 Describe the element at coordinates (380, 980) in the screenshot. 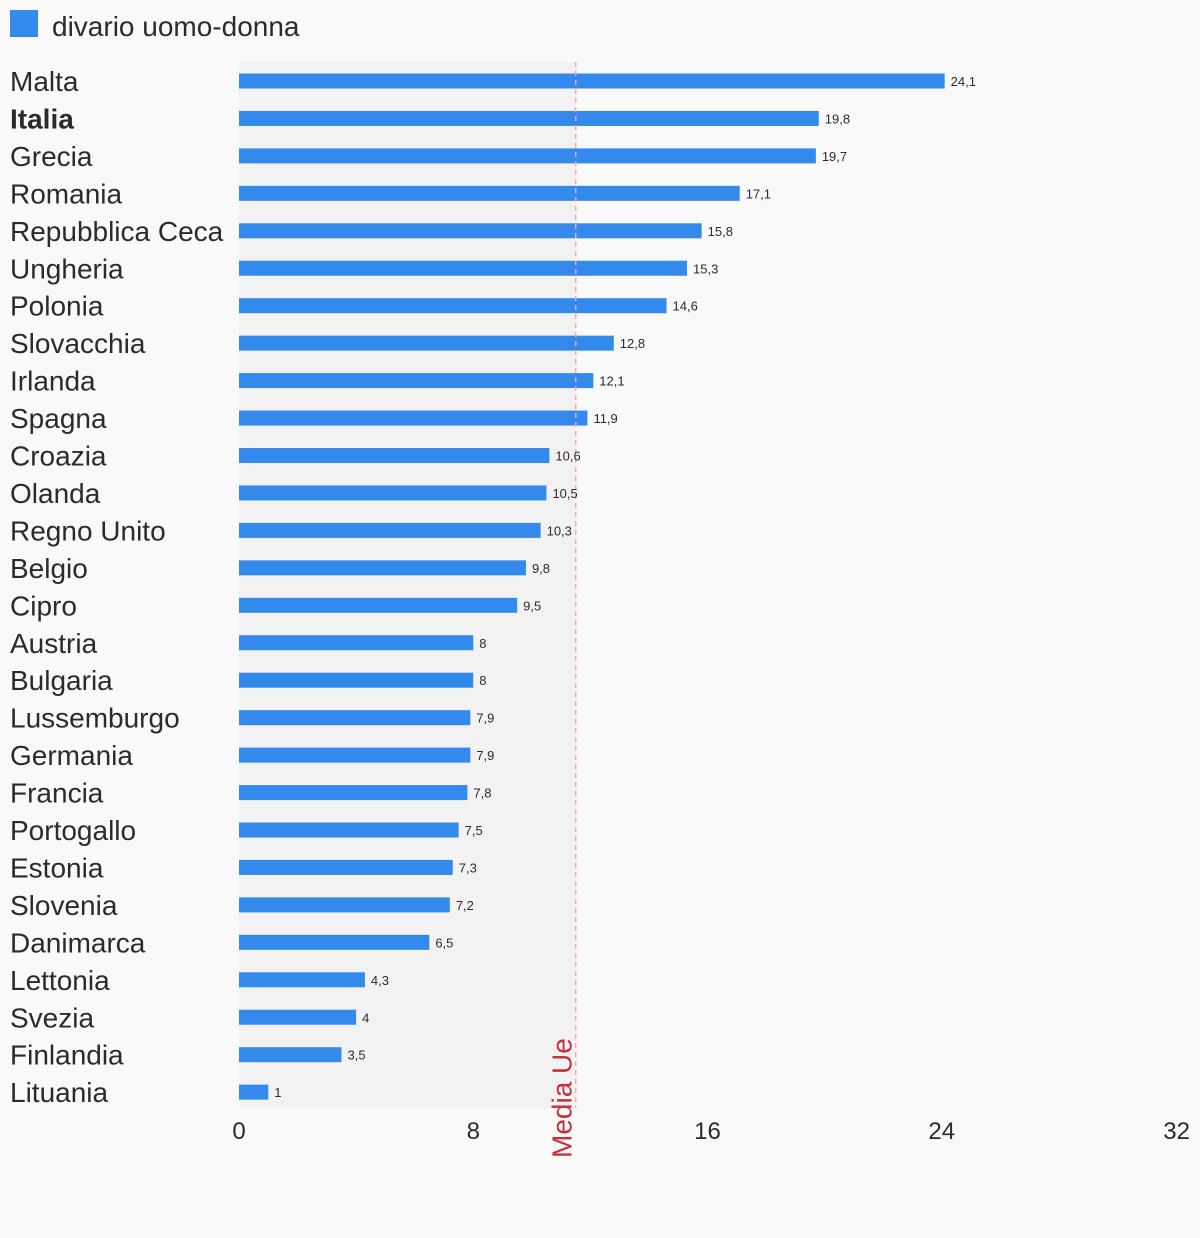

I see `value-label: 4,3` at that location.